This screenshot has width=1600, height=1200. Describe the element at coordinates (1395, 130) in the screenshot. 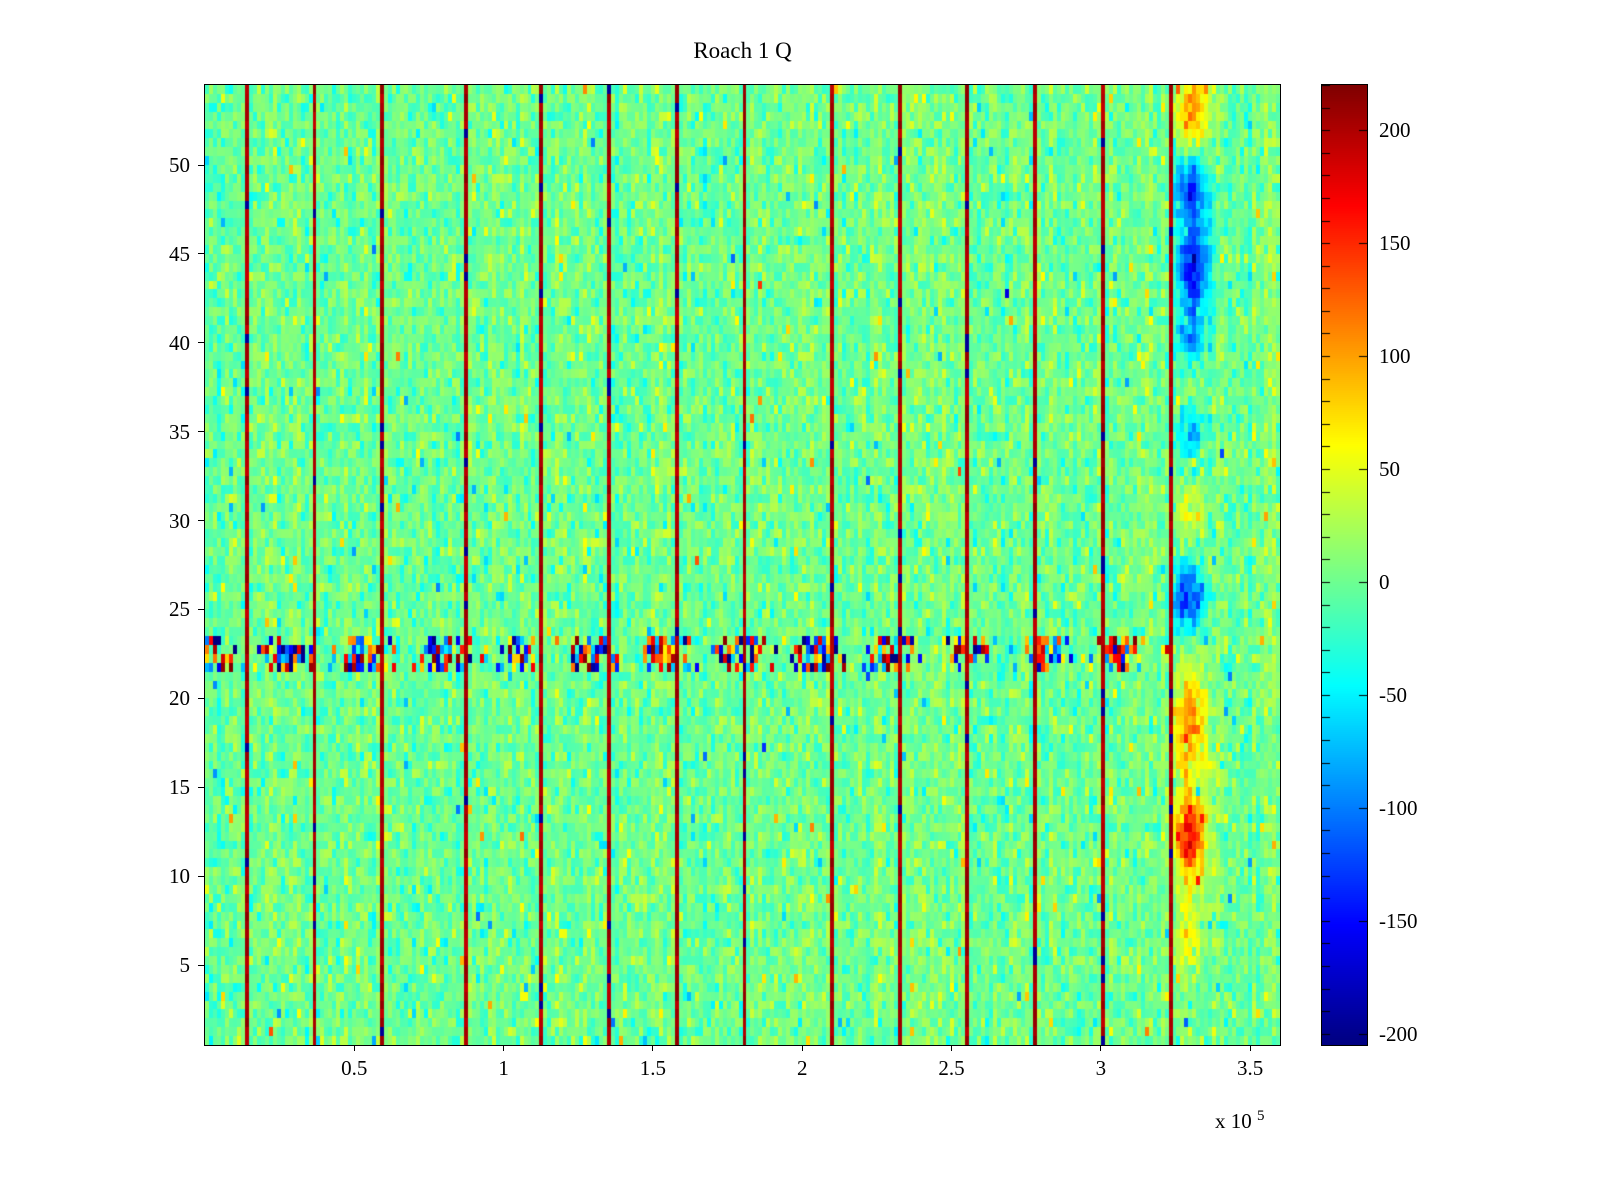

I see `colorbar-tick-label: 200` at that location.